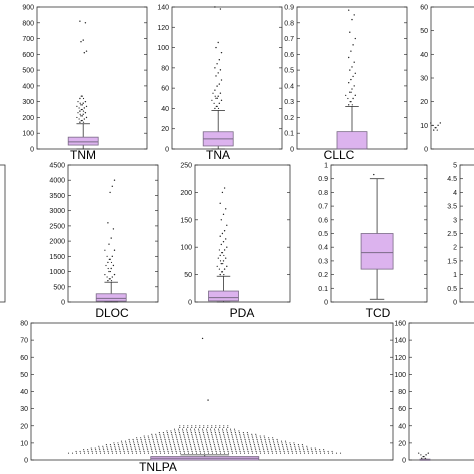 Image resolution: width=474 pixels, height=474 pixels. What do you see at coordinates (452, 289) in the screenshot?
I see `y-tick-label: 0.5` at bounding box center [452, 289].